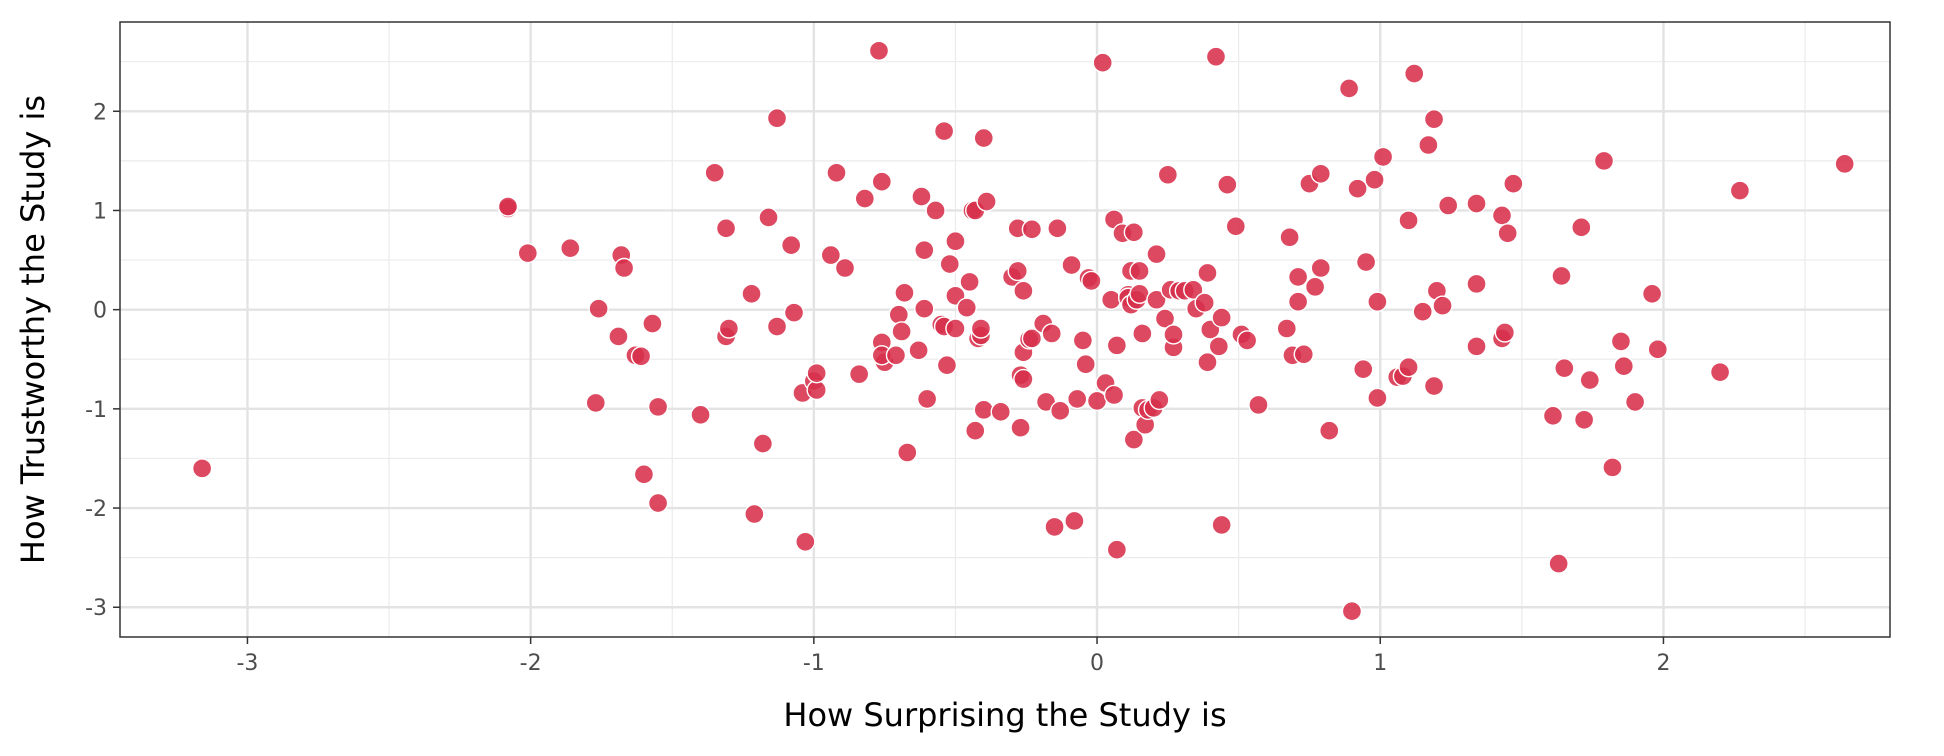  Describe the element at coordinates (96, 410) in the screenshot. I see `y-tick-label: -1` at that location.